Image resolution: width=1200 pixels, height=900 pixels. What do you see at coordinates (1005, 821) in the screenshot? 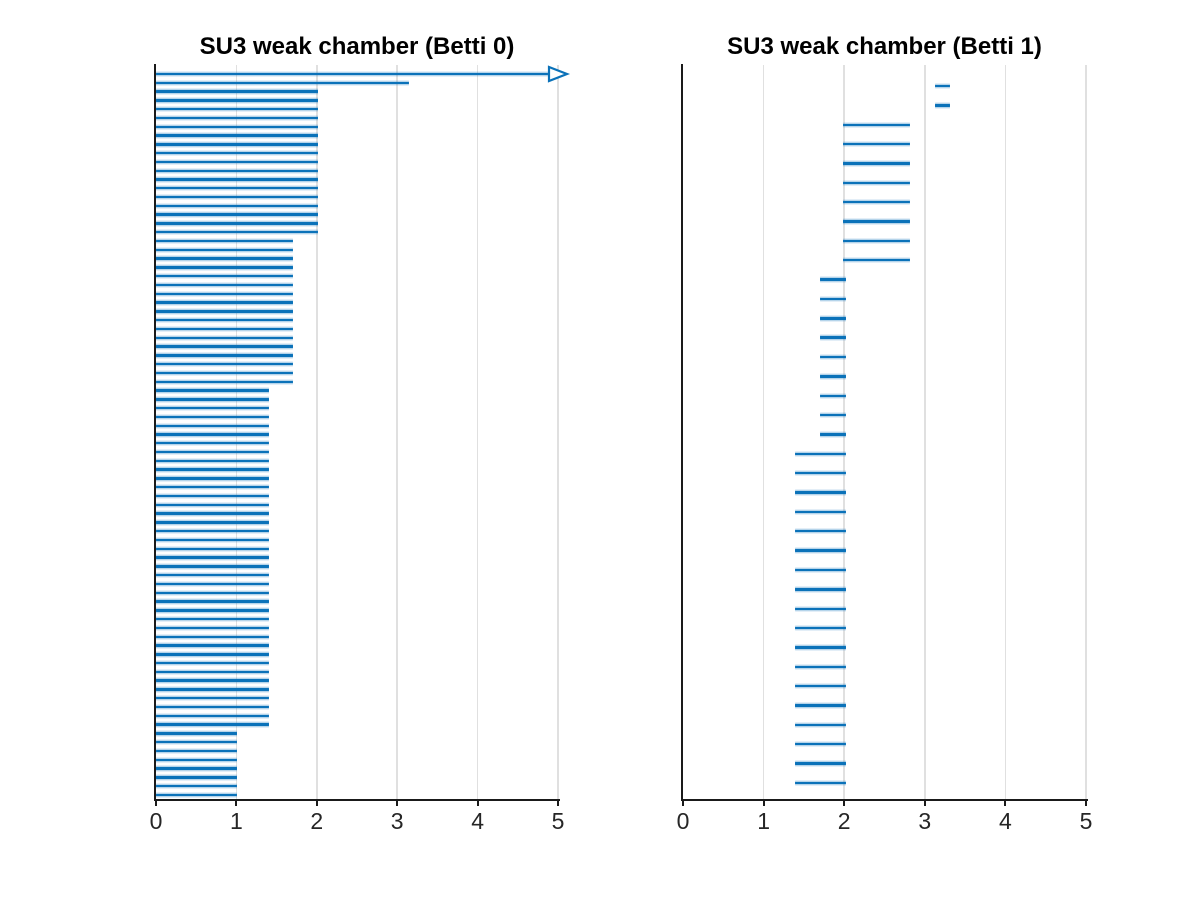
I see `x-tick-label: 4` at bounding box center [1005, 821].